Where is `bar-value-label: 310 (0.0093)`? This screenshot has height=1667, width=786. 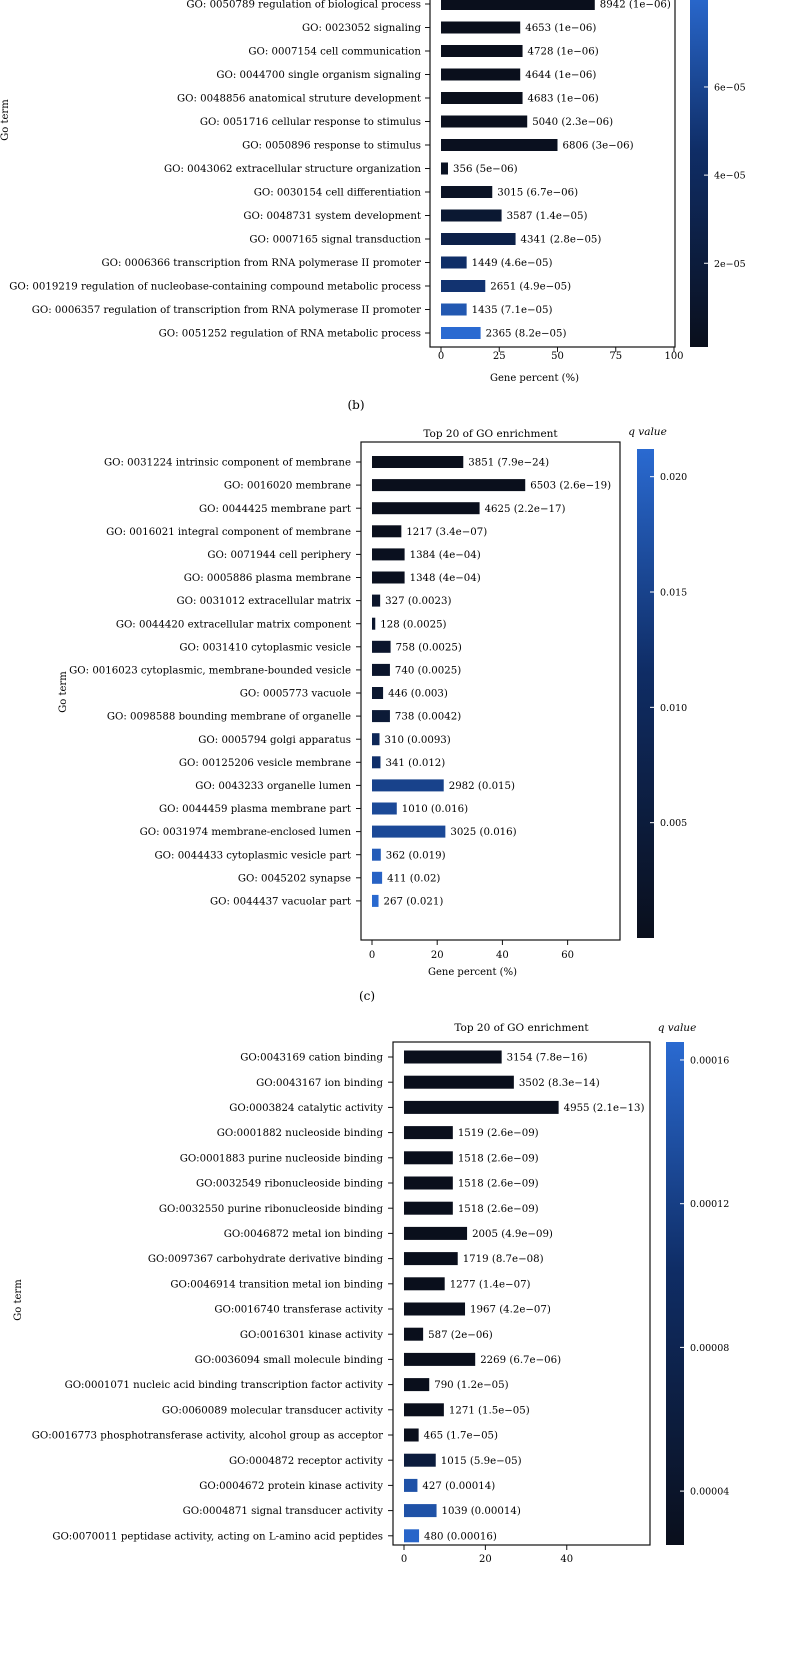
bar-value-label: 310 (0.0093) is located at coordinates (417, 740).